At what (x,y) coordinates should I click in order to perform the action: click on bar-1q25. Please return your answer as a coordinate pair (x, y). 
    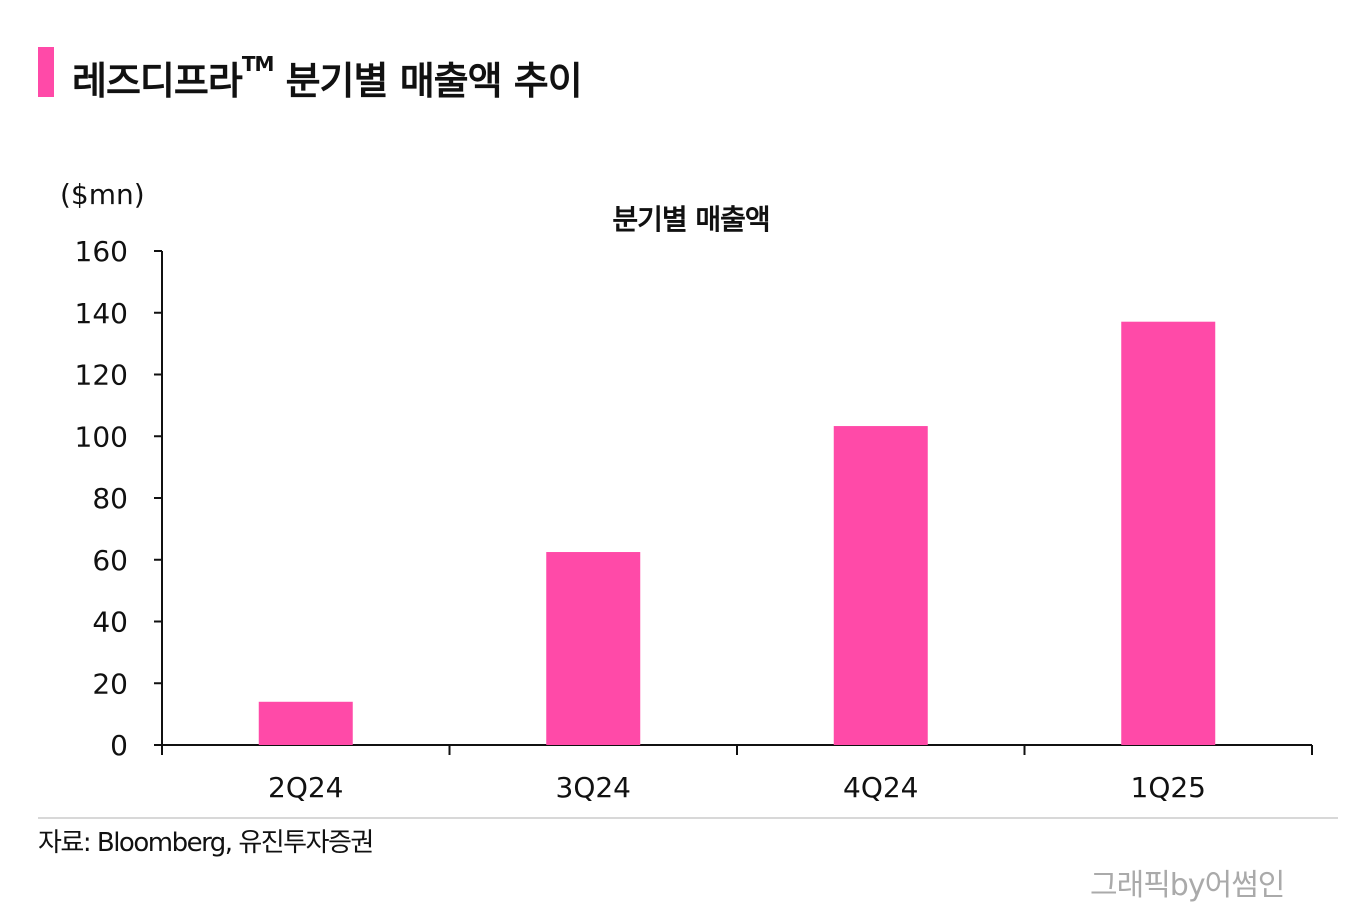
    Looking at the image, I should click on (1168, 533).